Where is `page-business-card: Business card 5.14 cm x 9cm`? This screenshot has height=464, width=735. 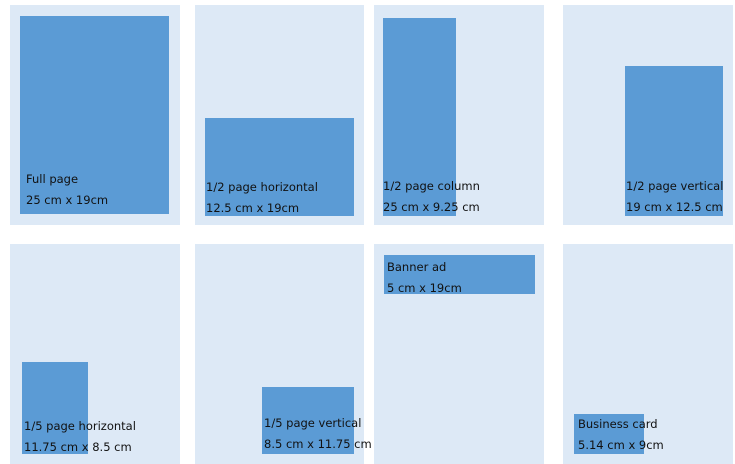 page-business-card: Business card 5.14 cm x 9cm is located at coordinates (648, 354).